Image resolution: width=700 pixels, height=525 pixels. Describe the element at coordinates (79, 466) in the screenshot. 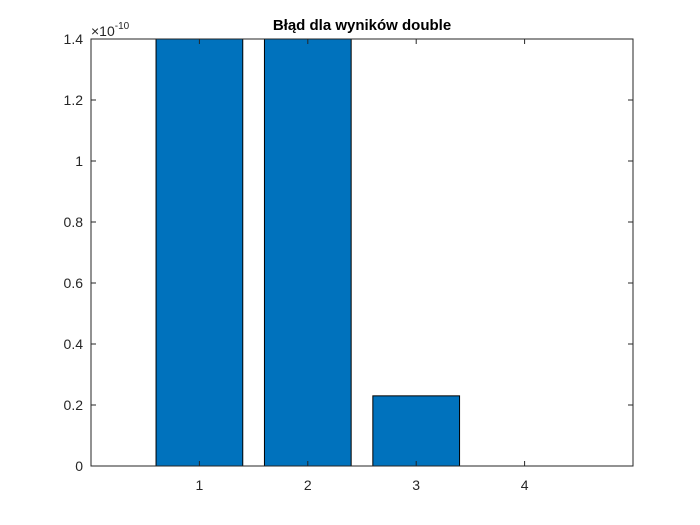

I see `y-tick-label: 0` at that location.